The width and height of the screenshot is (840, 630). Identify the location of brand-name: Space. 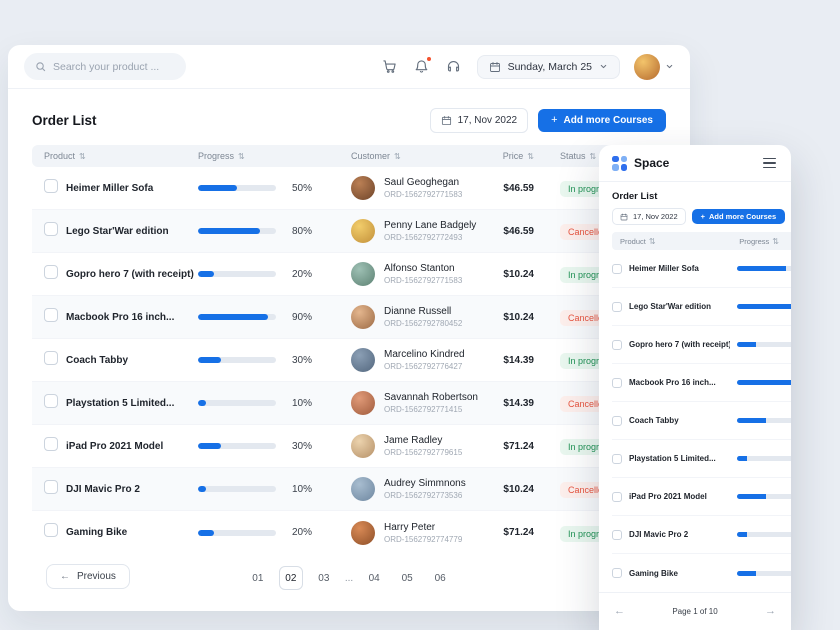
(652, 163).